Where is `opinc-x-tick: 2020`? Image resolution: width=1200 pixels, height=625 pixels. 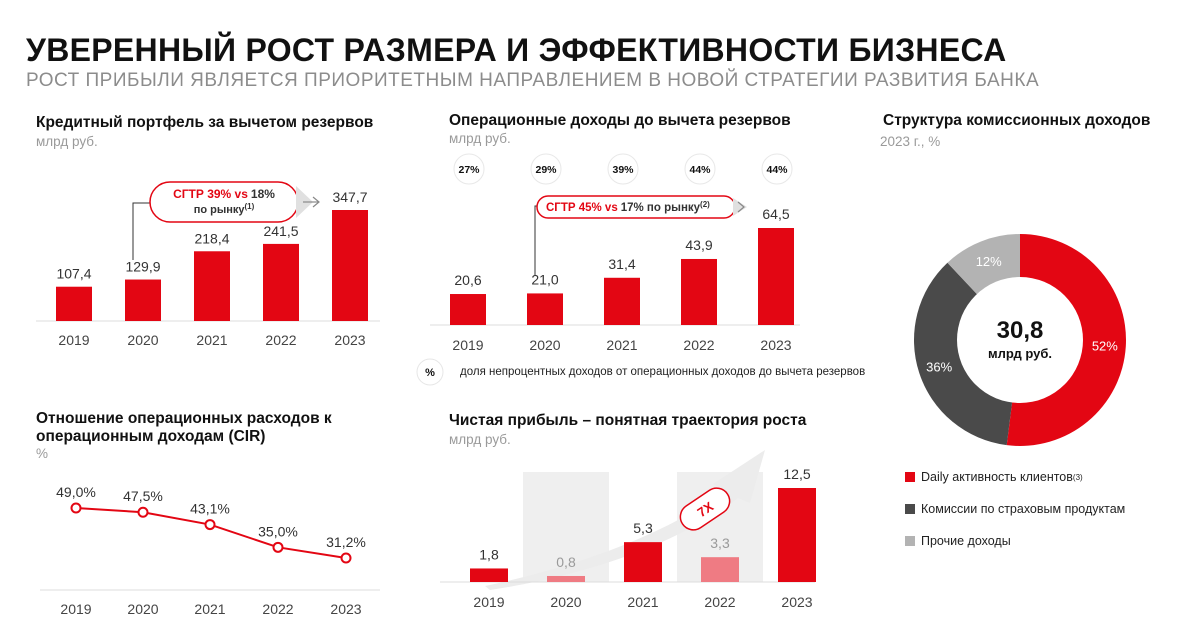
opinc-x-tick: 2020 is located at coordinates (544, 345).